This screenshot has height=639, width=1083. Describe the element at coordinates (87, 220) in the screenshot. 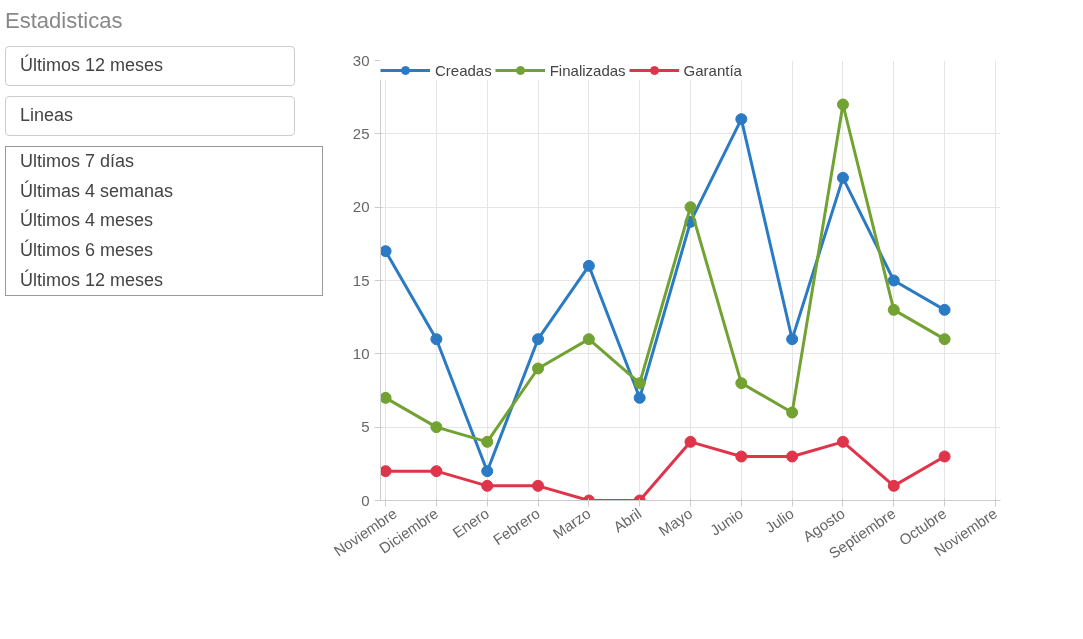

I see `text: Últimos 4 meses` at that location.